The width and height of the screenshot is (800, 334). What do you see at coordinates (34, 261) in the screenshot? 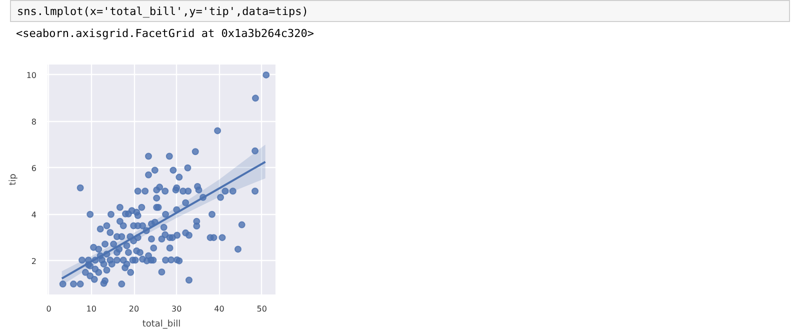
I see `y-tick-label: 2` at bounding box center [34, 261].